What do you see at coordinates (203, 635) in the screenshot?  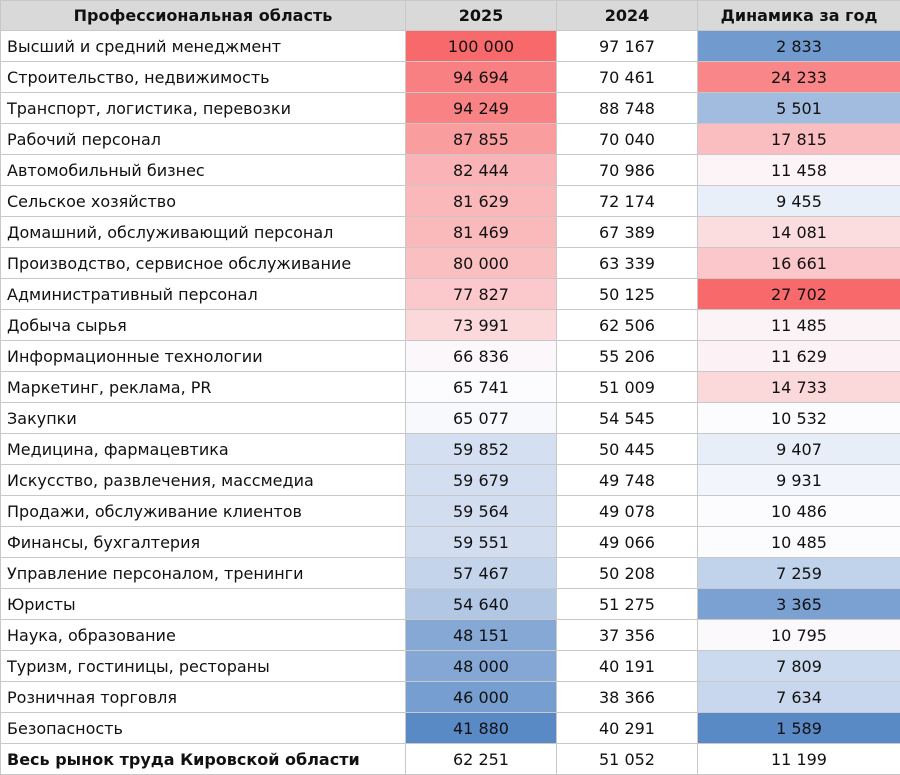 I see `row-name: Наука, образование` at bounding box center [203, 635].